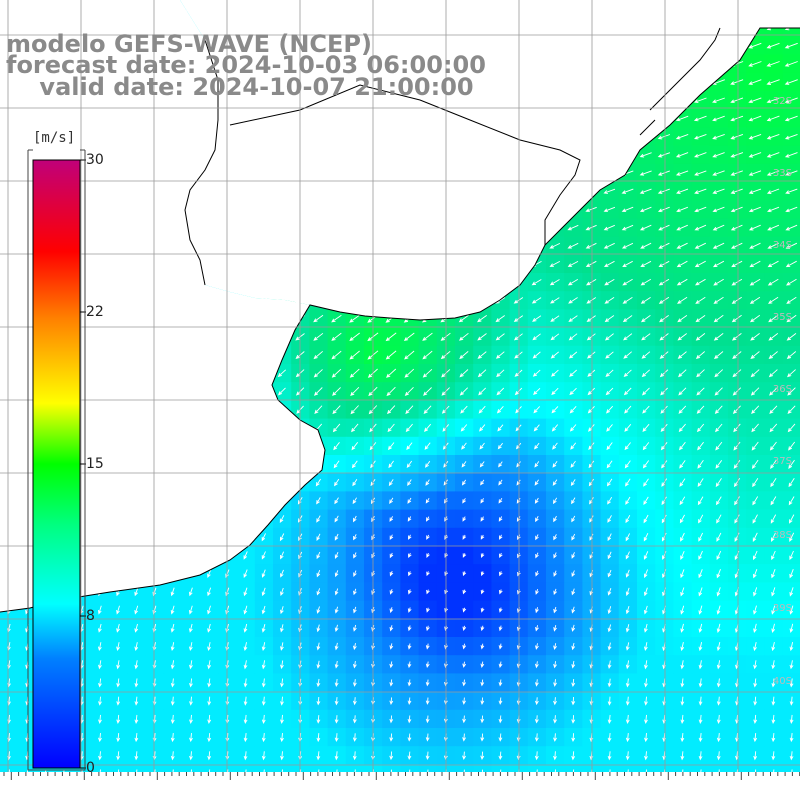 This screenshot has width=800, height=800. Describe the element at coordinates (95, 312) in the screenshot. I see `colorbar-tick: 22` at that location.